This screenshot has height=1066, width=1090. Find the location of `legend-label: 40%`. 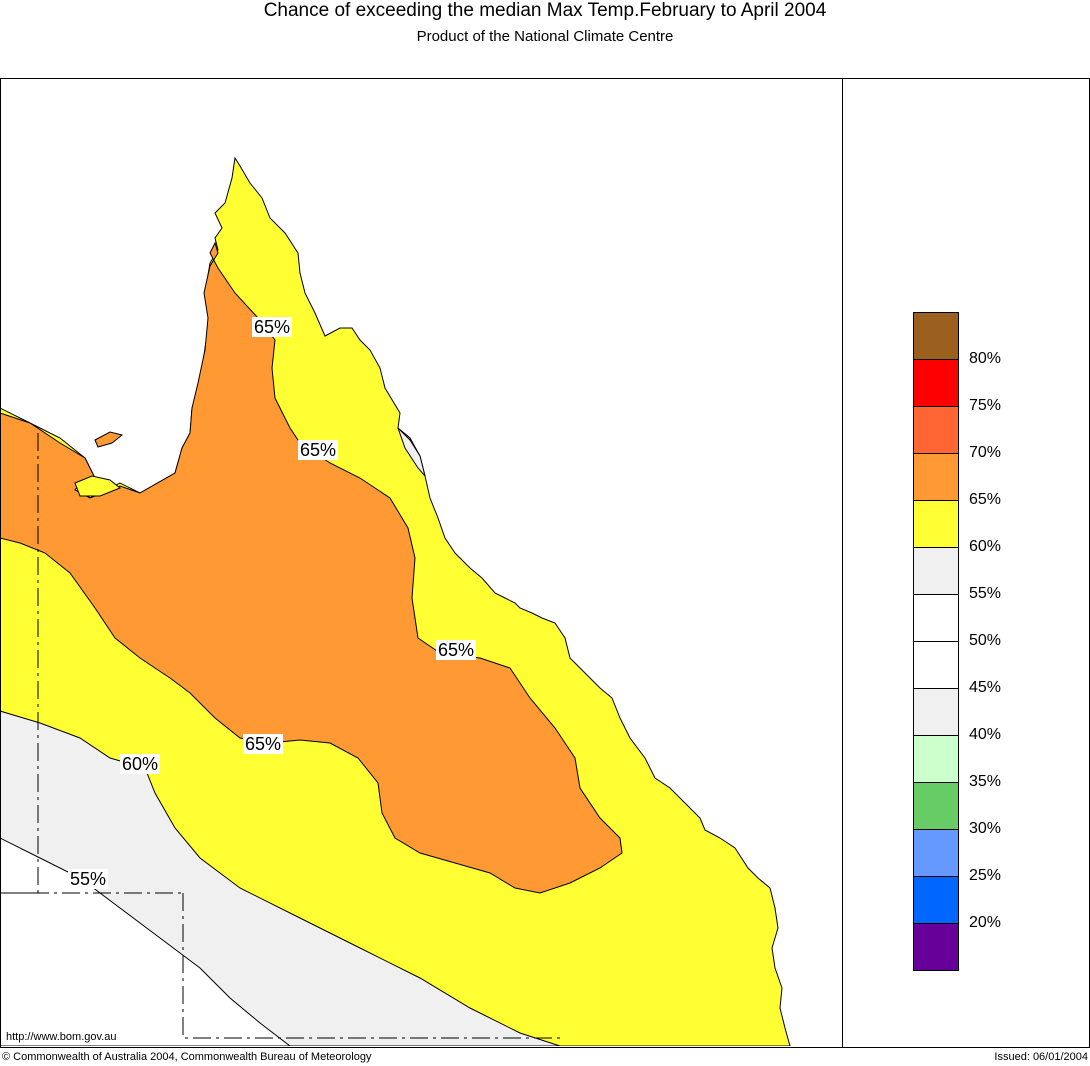

legend-label: 40% is located at coordinates (985, 734).